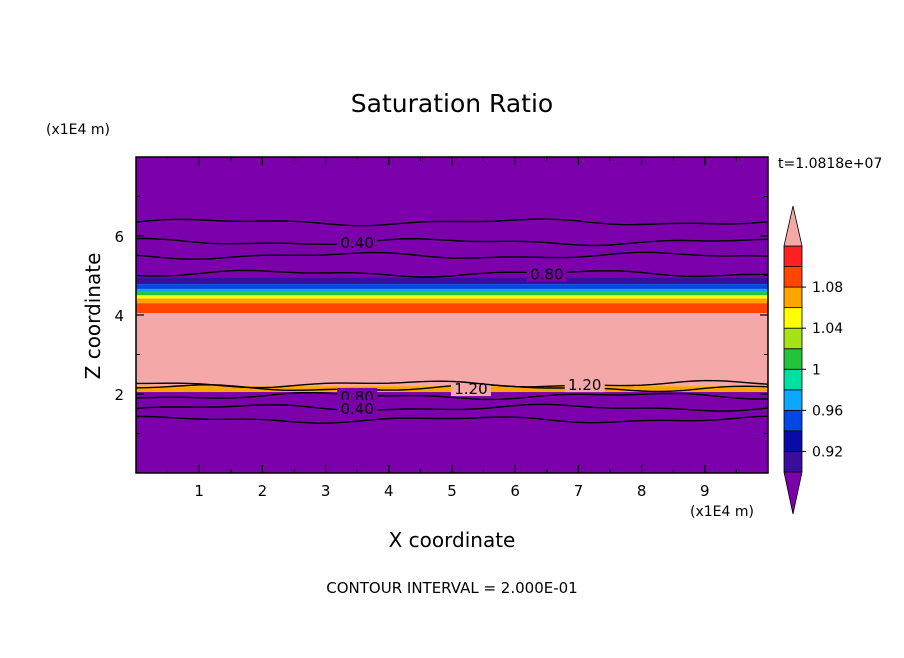 Image resolution: width=904 pixels, height=658 pixels. I want to click on colorbar-tick-label-4: 1.08, so click(827, 288).